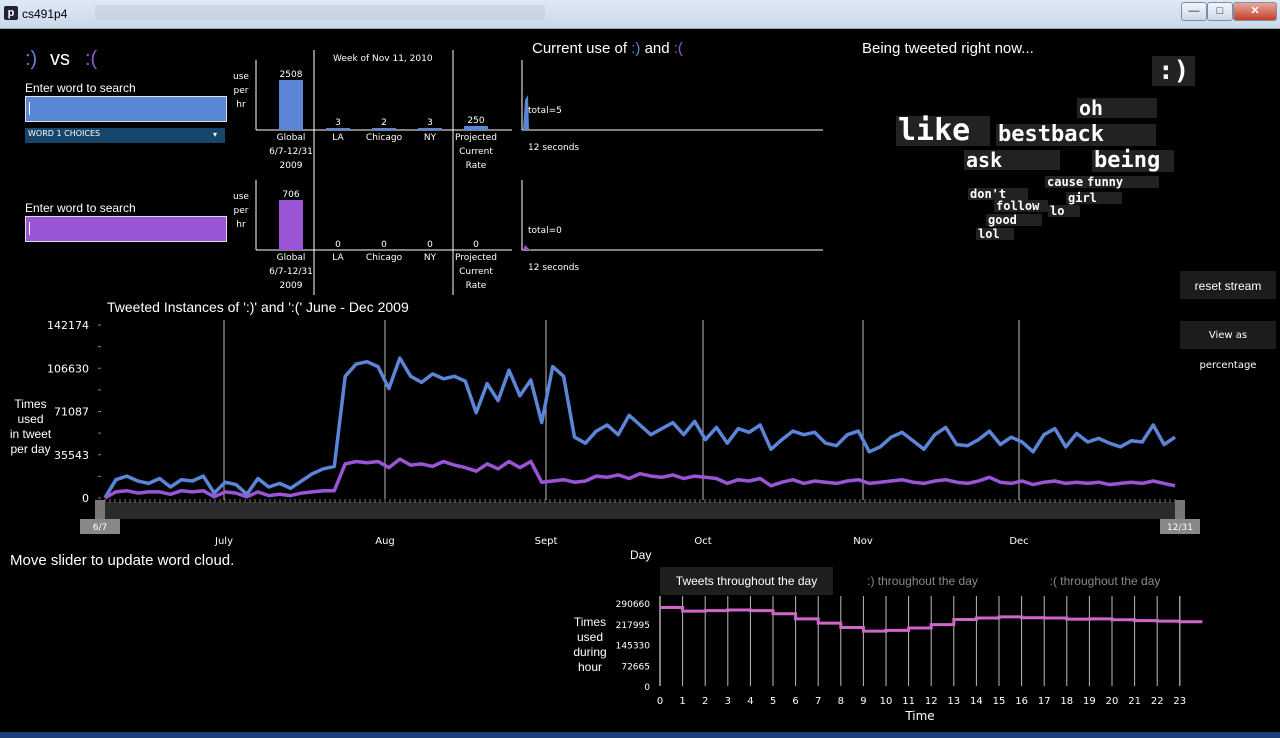 The width and height of the screenshot is (1280, 738). I want to click on taskbar-strip, so click(640, 735).